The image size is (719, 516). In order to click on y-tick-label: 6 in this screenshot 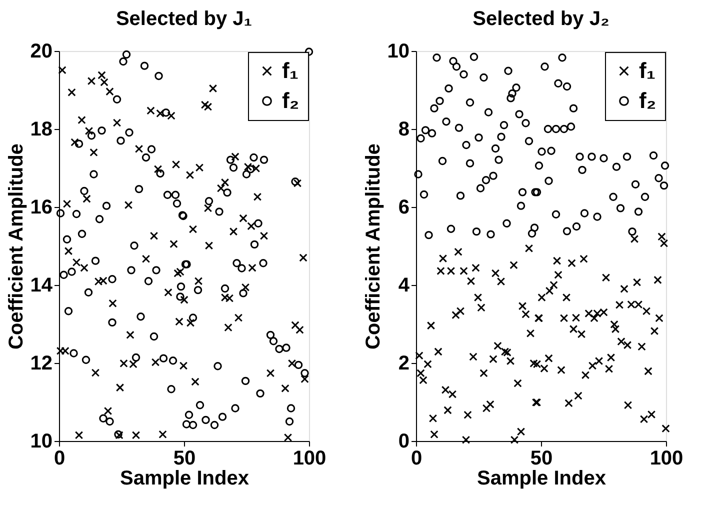, I will do `click(404, 207)`.